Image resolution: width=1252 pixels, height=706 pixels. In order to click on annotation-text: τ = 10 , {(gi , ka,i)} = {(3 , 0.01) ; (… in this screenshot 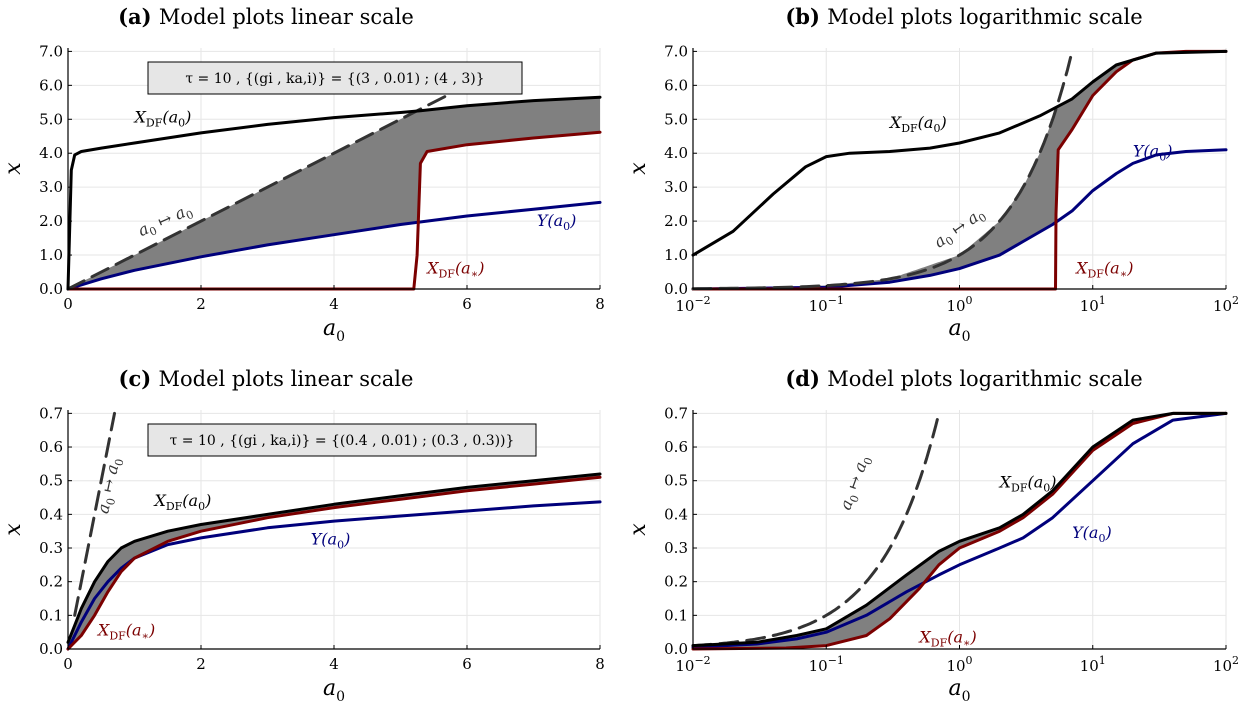, I will do `click(334, 79)`.